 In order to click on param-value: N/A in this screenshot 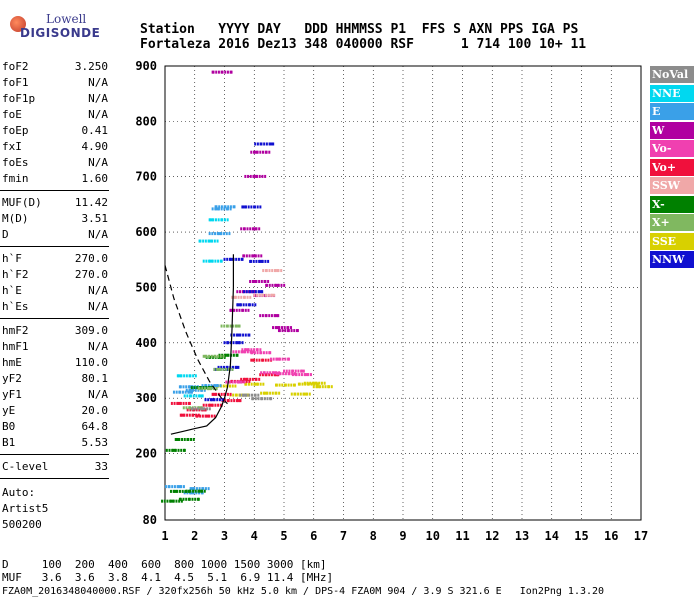, I will do `click(98, 290)`.